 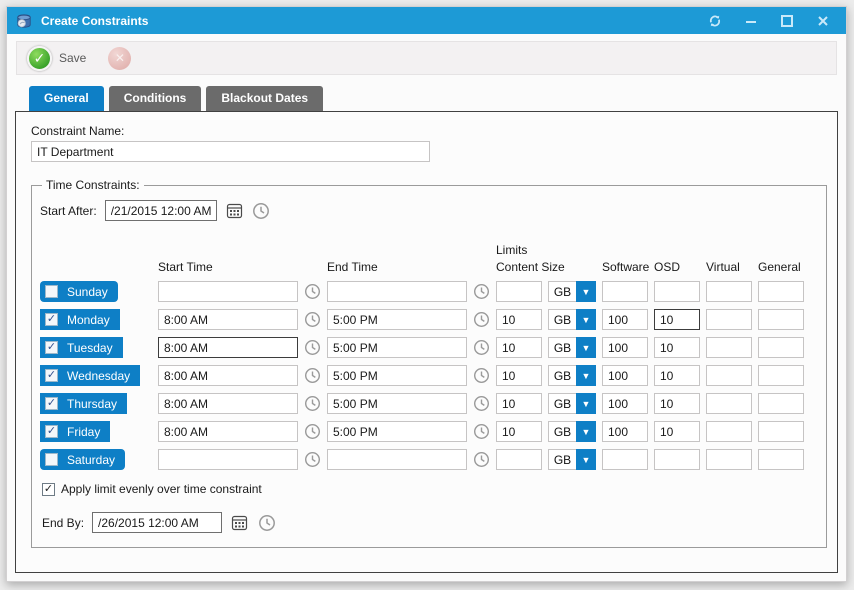 What do you see at coordinates (90, 375) in the screenshot?
I see `day-toggle: ✓ Wednesday` at bounding box center [90, 375].